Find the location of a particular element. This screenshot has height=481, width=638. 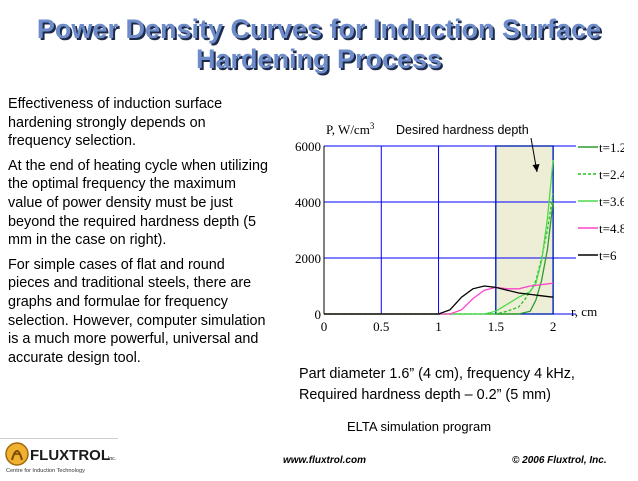

y-tick-label-1: 2000 is located at coordinates (308, 258).